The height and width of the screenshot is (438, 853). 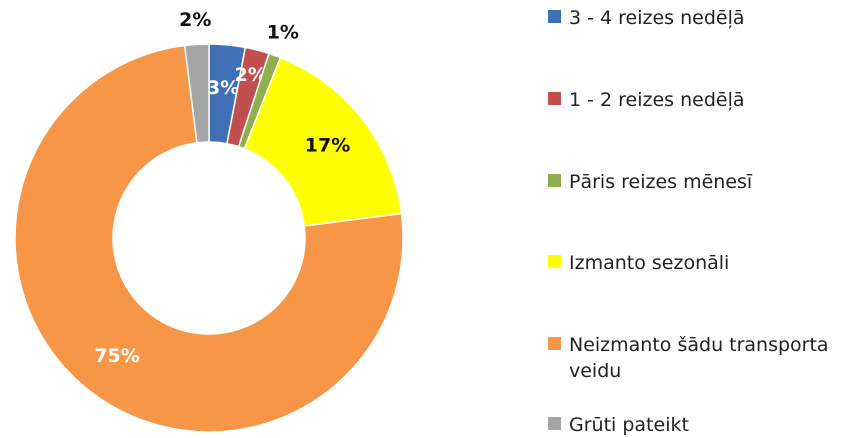 I want to click on legend-item: 1 - 2 reizes nedēļā, so click(x=698, y=100).